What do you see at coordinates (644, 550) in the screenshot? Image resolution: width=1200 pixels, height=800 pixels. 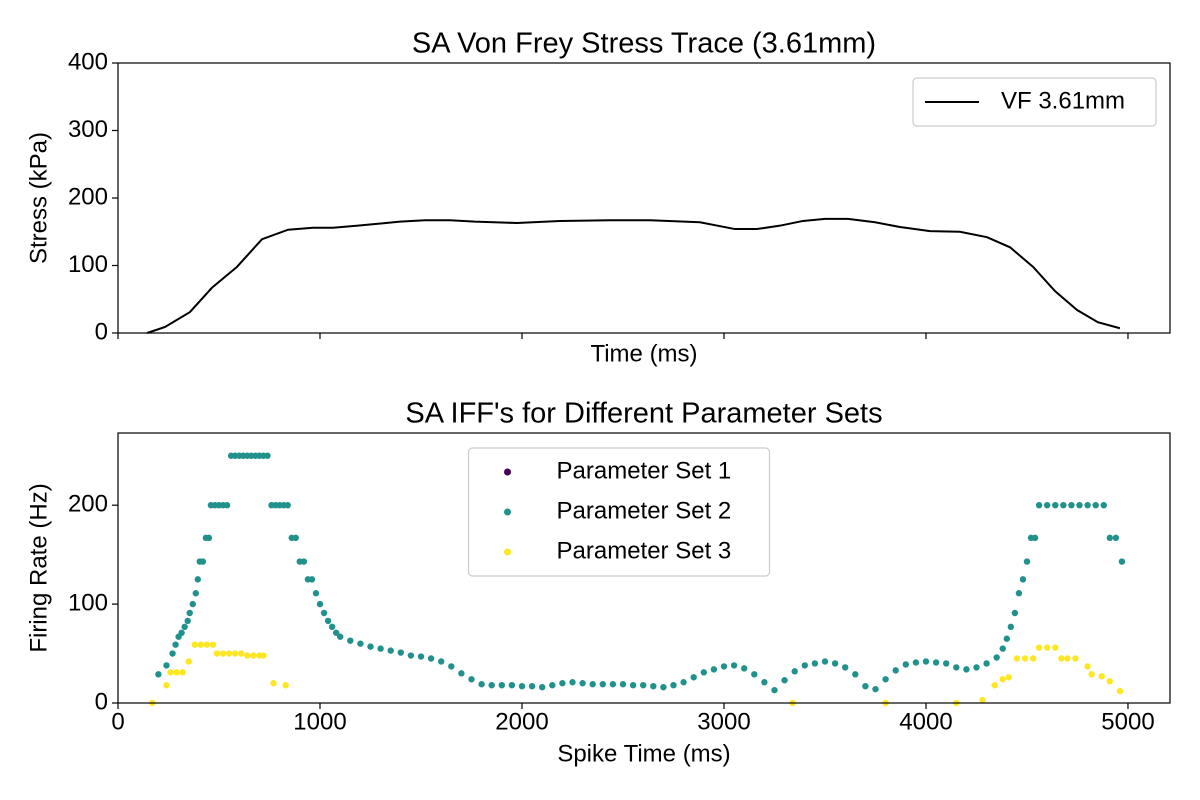 I see `legend-label: Parameter Set 3` at bounding box center [644, 550].